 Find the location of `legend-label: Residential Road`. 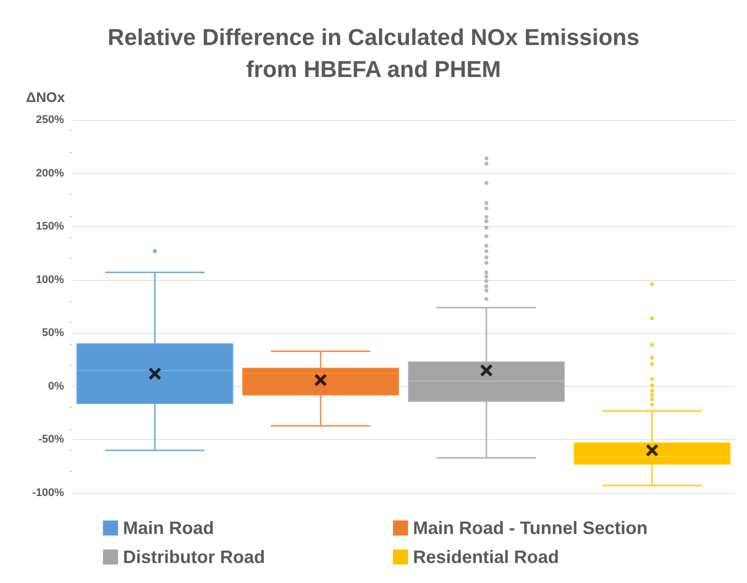

legend-label: Residential Road is located at coordinates (486, 557).